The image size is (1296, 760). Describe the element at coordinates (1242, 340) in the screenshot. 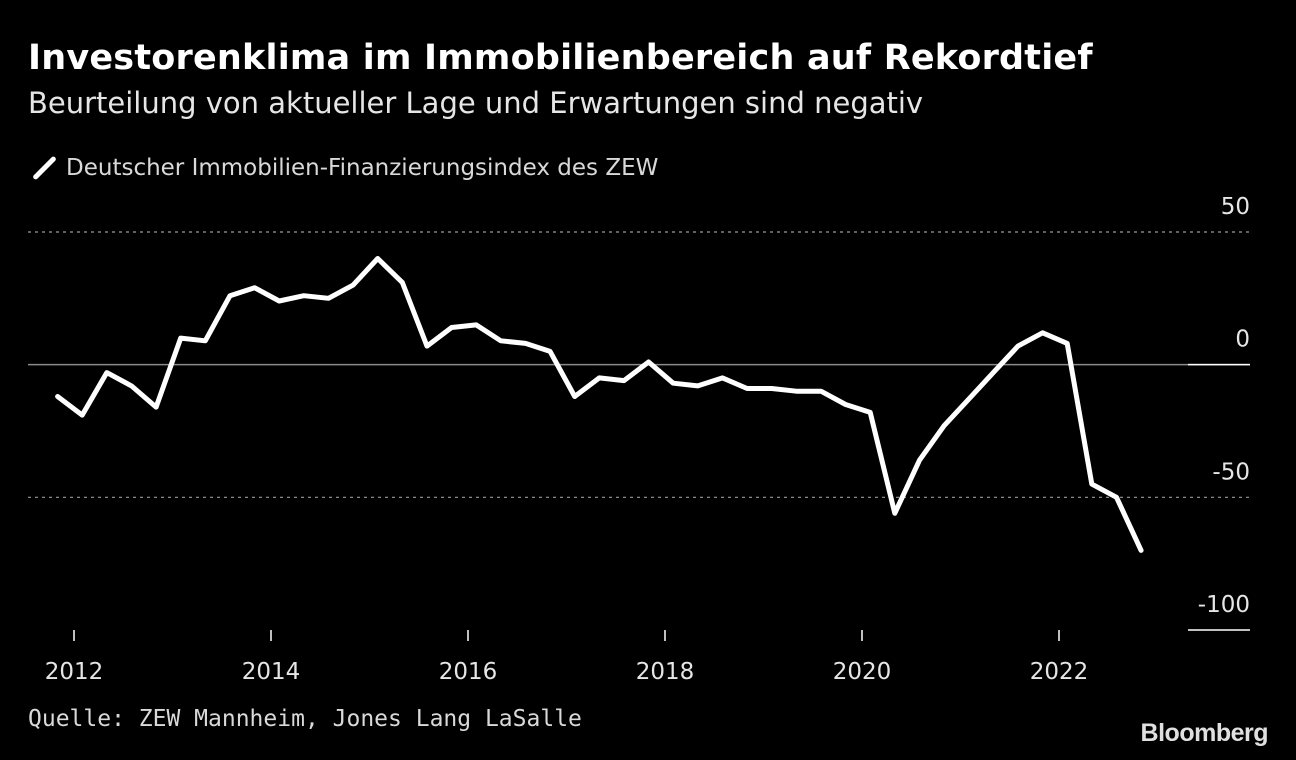

I see `y-tick-label: 0` at that location.